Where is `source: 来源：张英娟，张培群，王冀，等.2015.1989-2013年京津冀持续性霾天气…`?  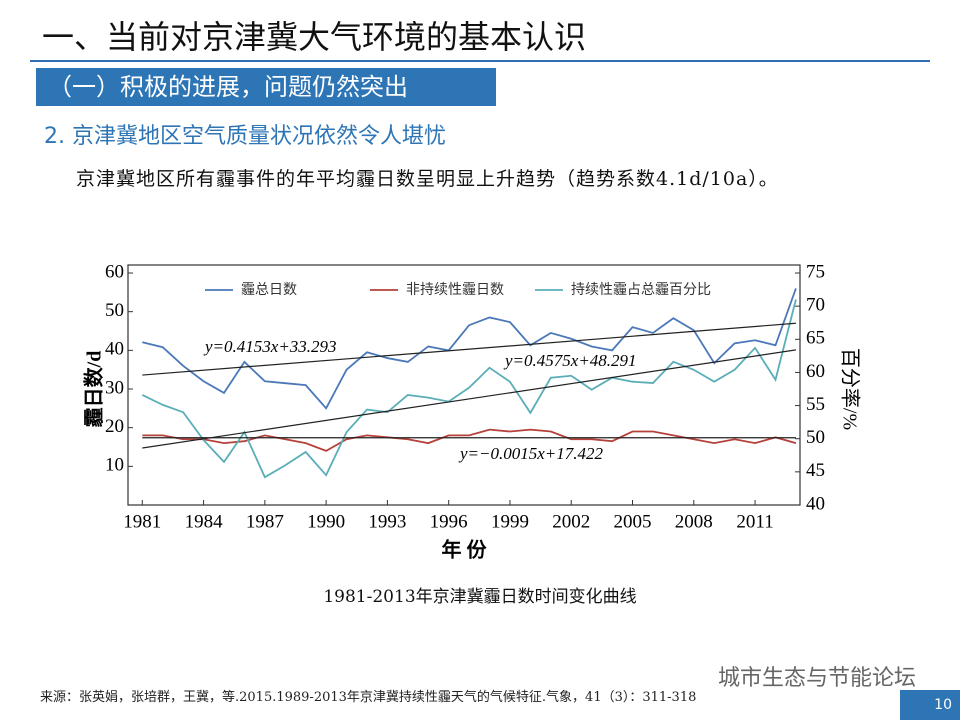
source: 来源：张英娟，张培群，王冀，等.2015.1989-2013年京津冀持续性霾天气… is located at coordinates (368, 697).